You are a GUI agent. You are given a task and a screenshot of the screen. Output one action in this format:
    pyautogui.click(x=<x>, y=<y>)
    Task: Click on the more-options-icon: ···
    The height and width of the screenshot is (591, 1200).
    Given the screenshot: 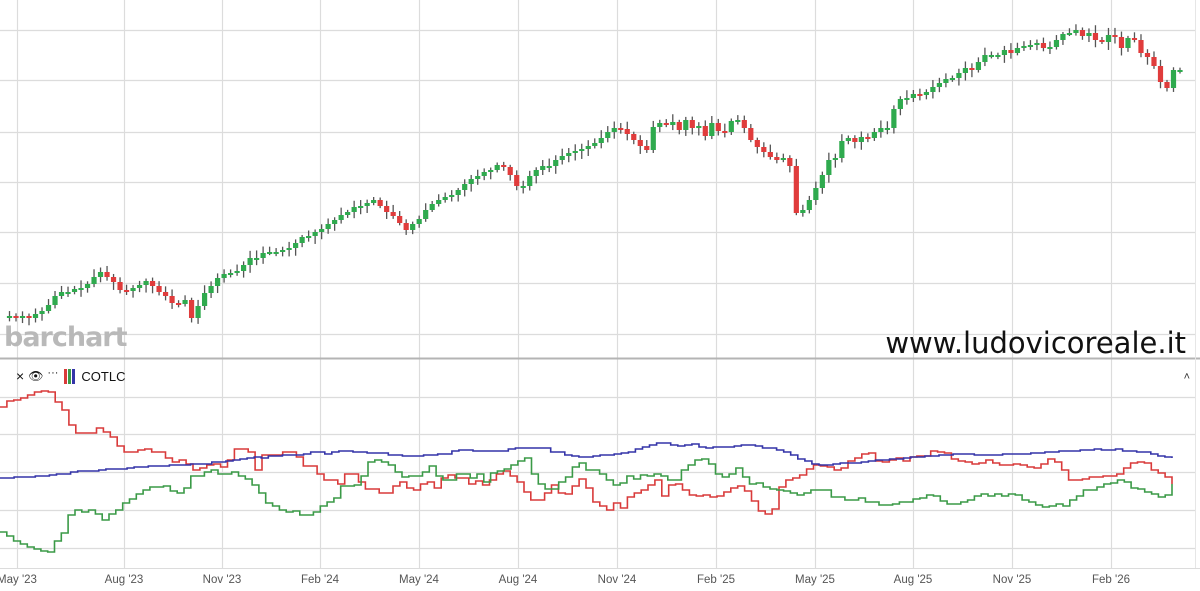 What is the action you would take?
    pyautogui.click(x=53, y=373)
    